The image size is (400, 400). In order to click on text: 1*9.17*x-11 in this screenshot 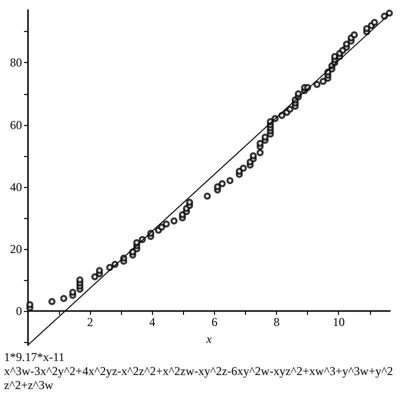, I will do `click(34, 357)`.